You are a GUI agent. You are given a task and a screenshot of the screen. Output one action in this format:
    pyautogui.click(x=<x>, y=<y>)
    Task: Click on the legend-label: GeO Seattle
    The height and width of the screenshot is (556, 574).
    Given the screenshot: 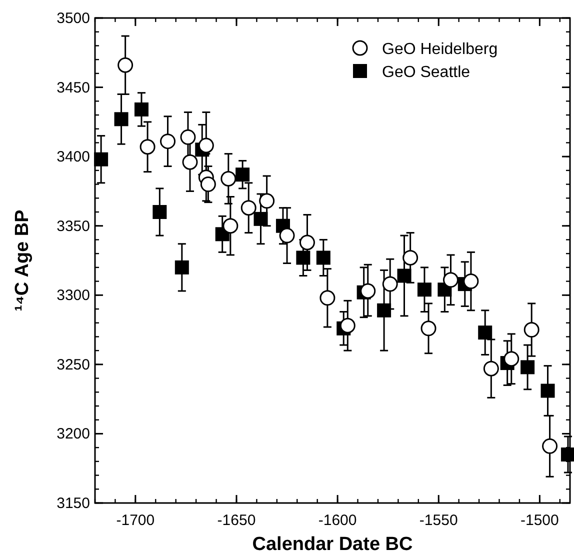 What is the action you would take?
    pyautogui.click(x=426, y=72)
    